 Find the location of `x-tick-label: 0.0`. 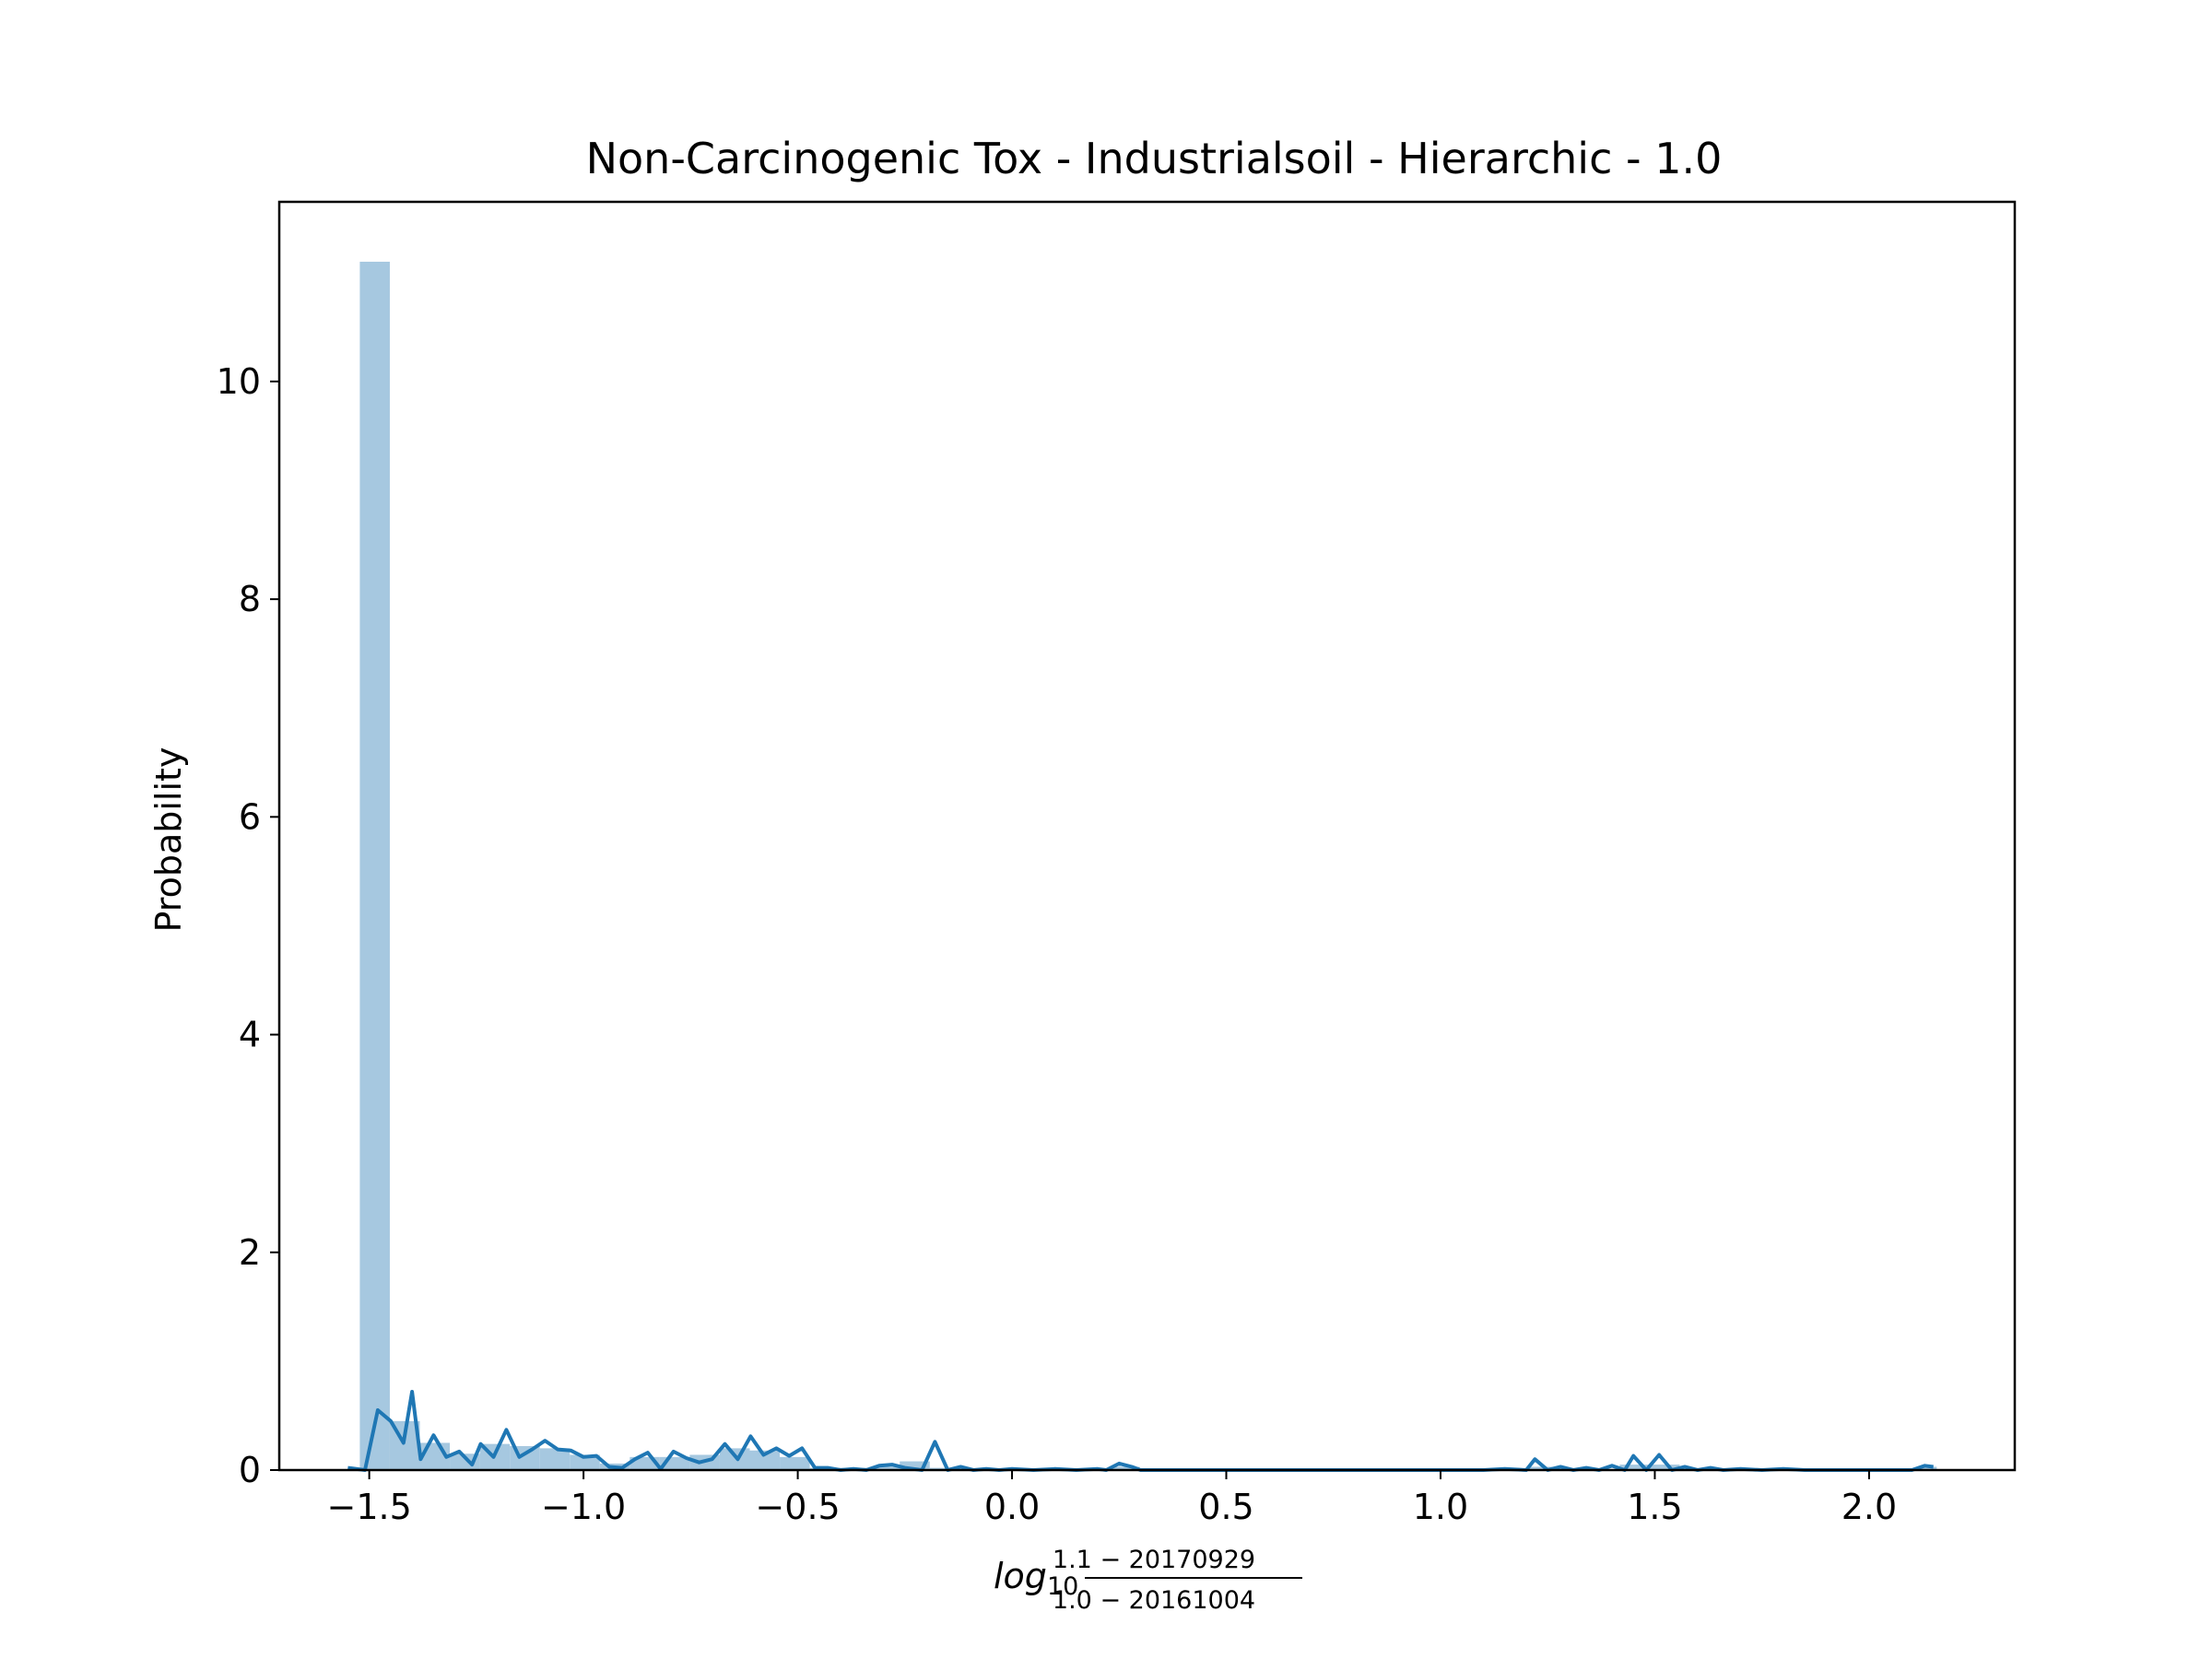

x-tick-label: 0.0 is located at coordinates (1012, 1507).